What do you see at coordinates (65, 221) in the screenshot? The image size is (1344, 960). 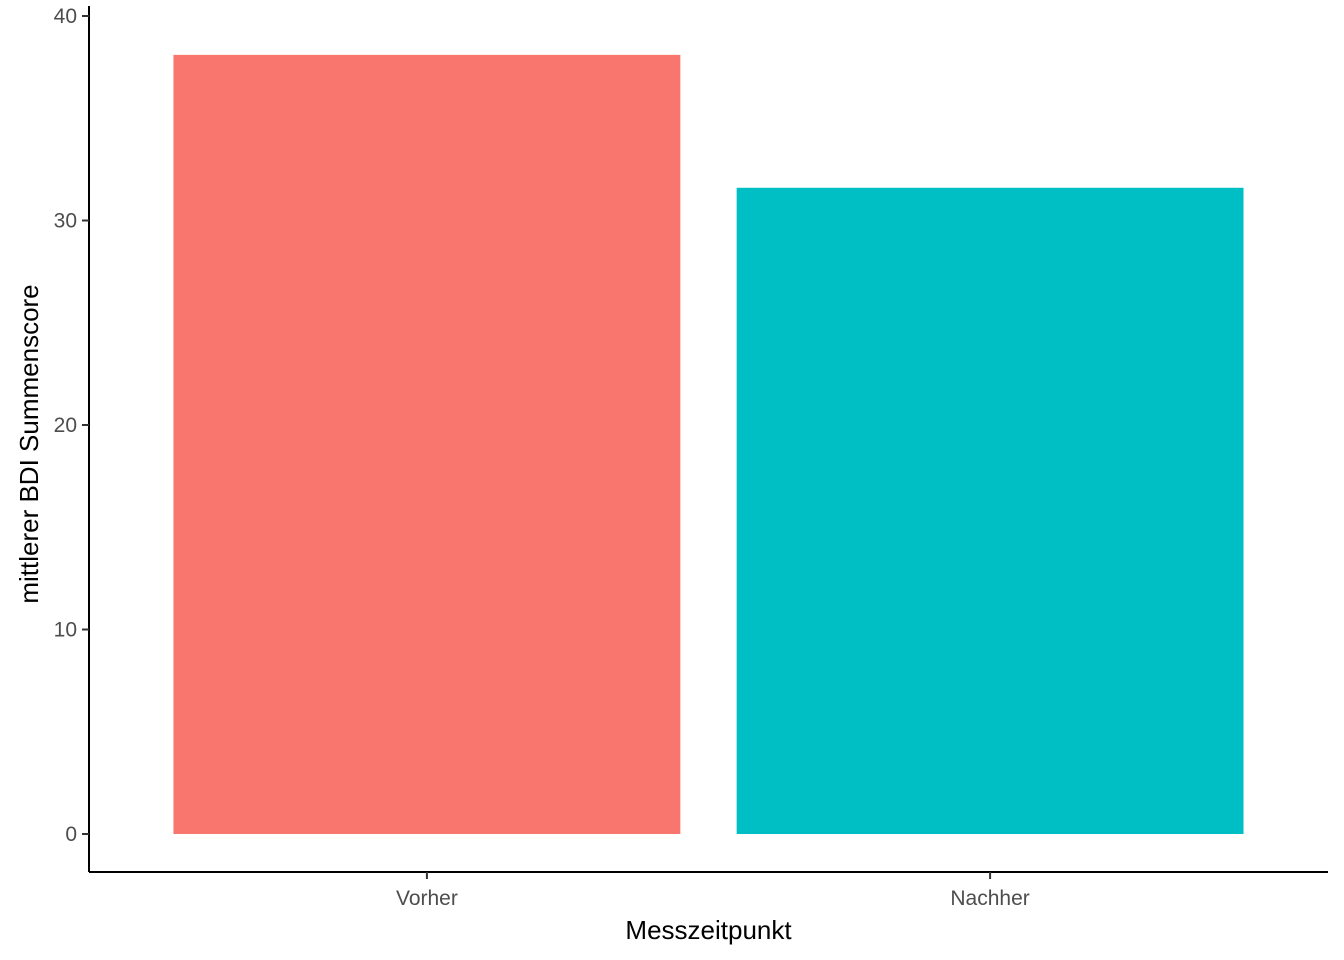 I see `y-tick-label: 30` at bounding box center [65, 221].